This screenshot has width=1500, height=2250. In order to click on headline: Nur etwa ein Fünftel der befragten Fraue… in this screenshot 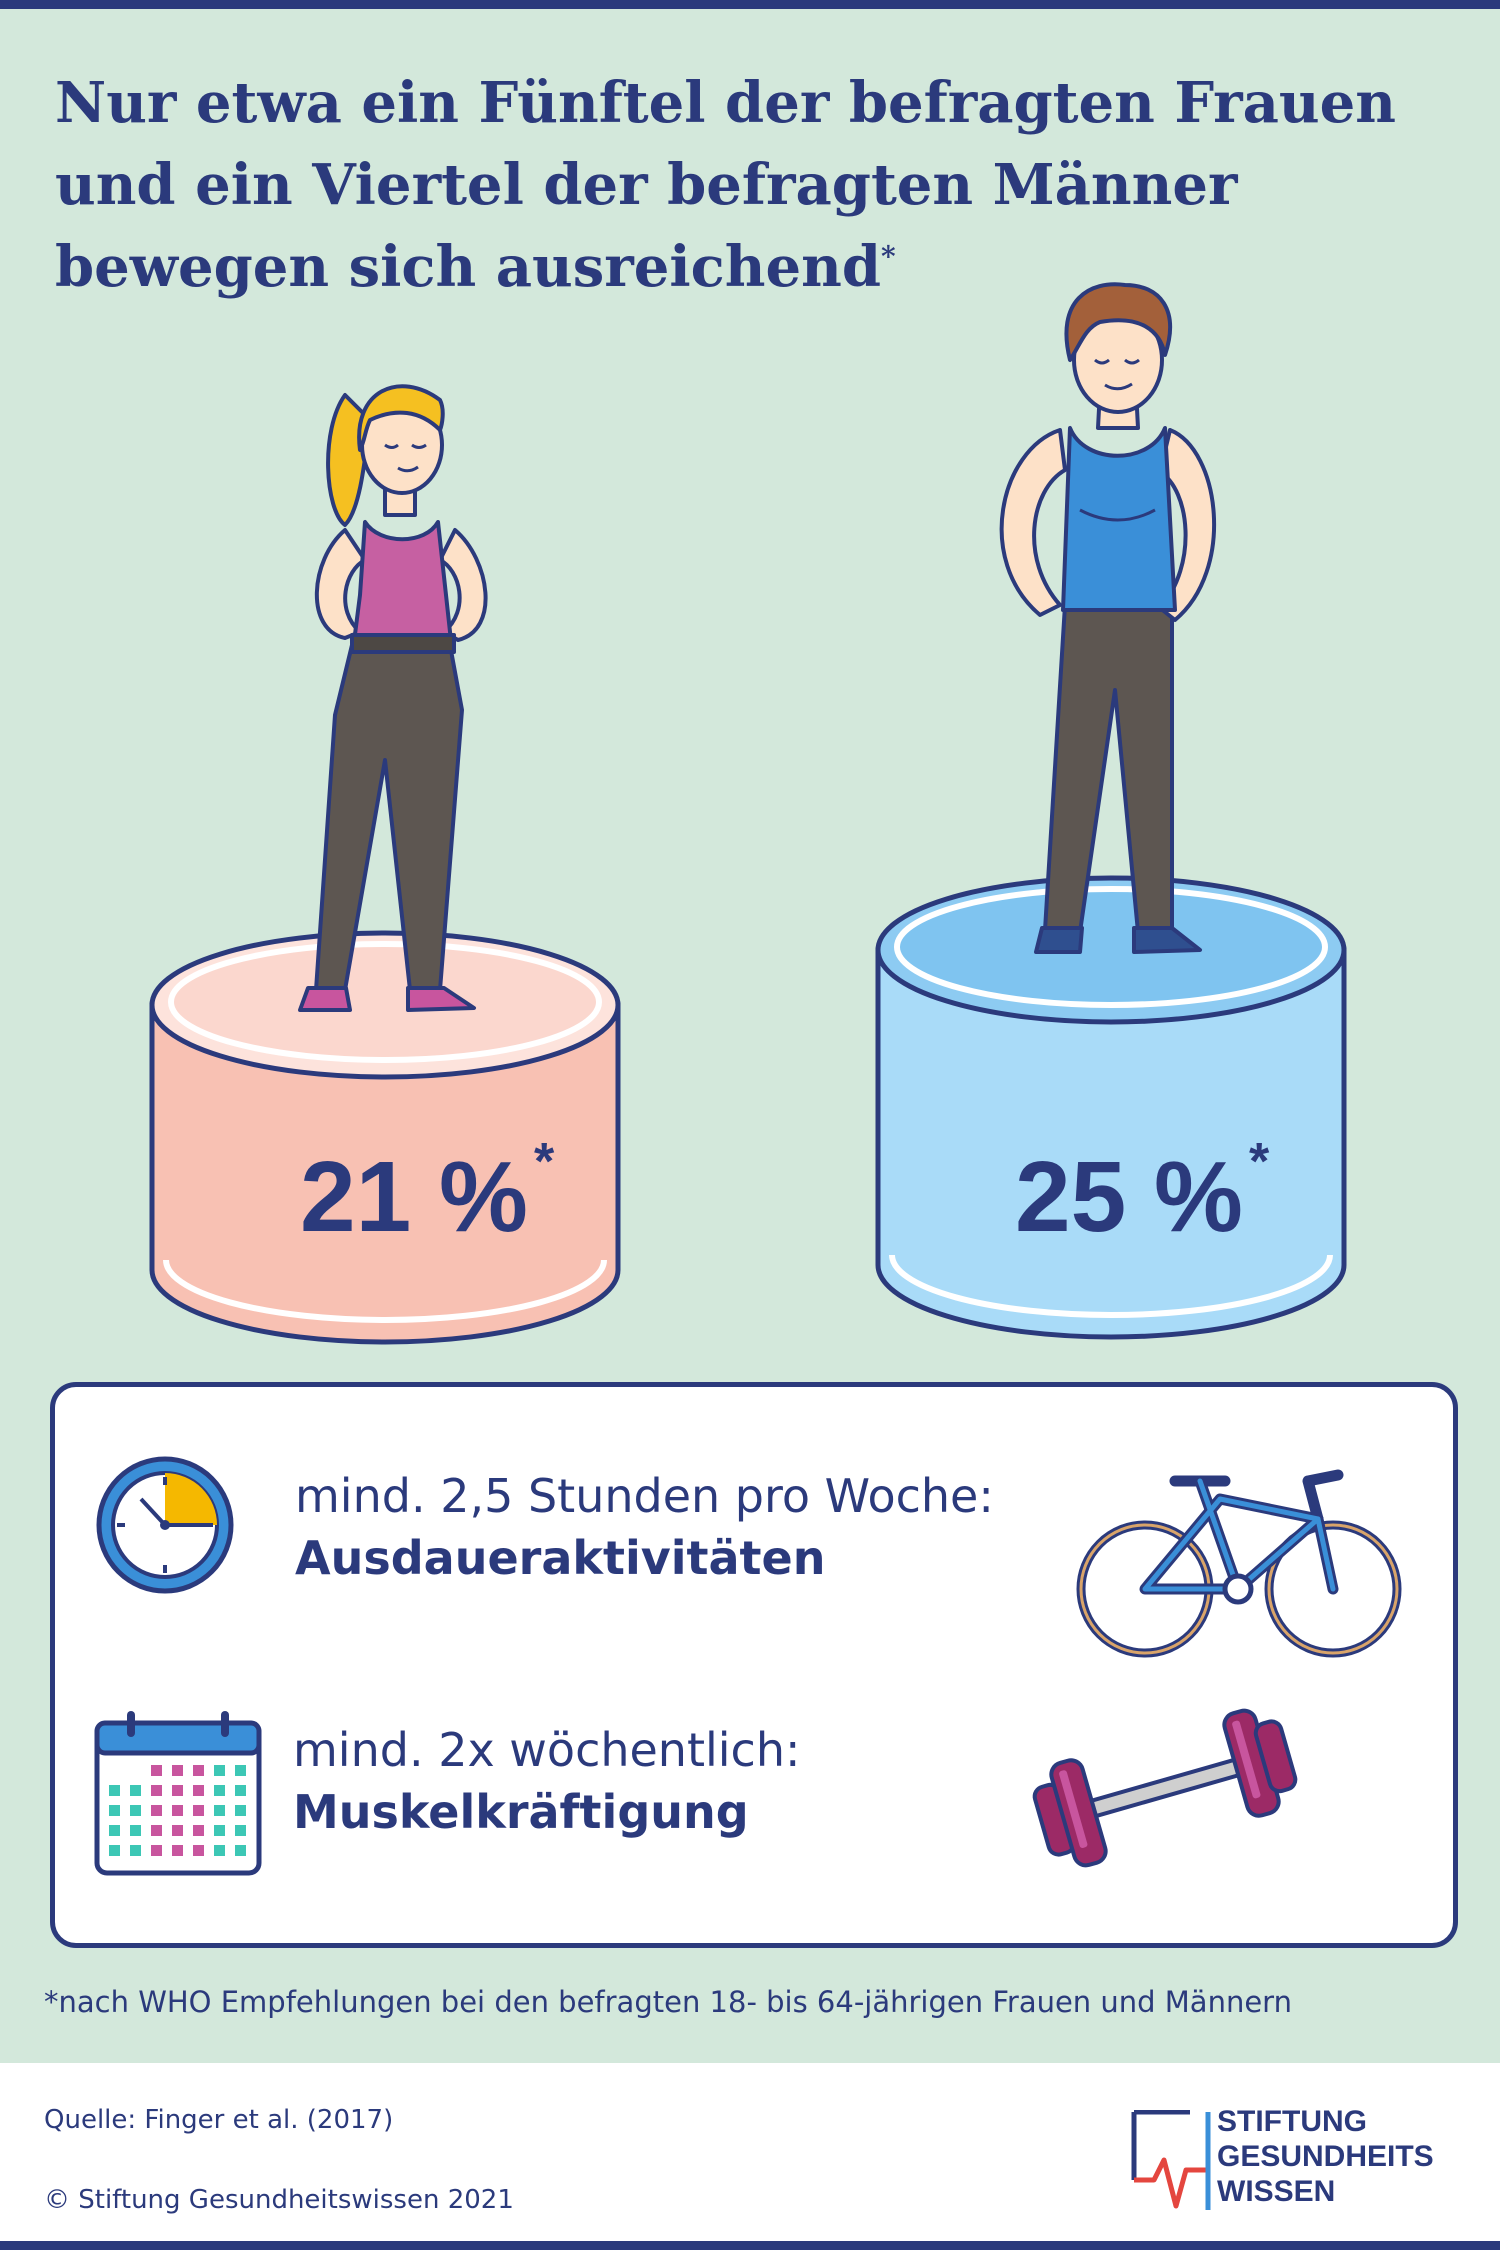, I will do `click(755, 185)`.